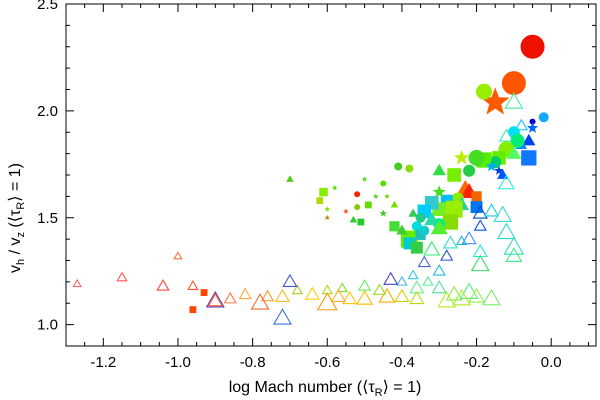 This screenshot has height=400, width=600. Describe the element at coordinates (402, 362) in the screenshot. I see `x-tick-label: -0.4` at that location.